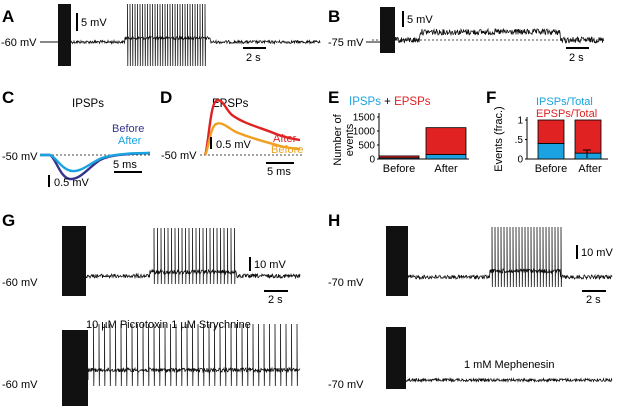 This screenshot has height=407, width=617. I want to click on panel-b-stim-block, so click(387, 30).